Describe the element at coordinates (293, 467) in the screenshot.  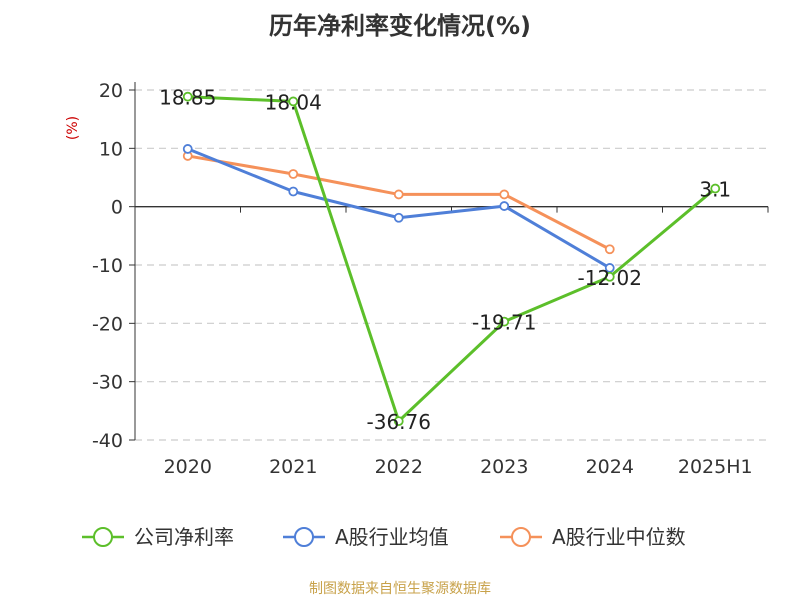
I see `x-tick-label: 2021` at that location.